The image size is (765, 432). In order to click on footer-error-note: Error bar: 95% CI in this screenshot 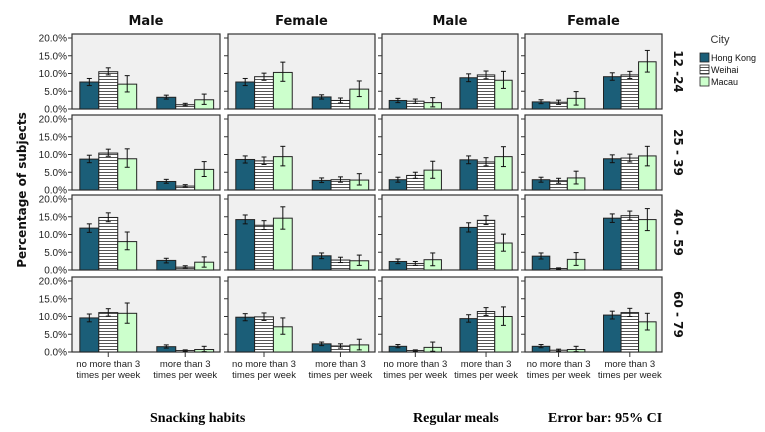, I will do `click(605, 418)`.